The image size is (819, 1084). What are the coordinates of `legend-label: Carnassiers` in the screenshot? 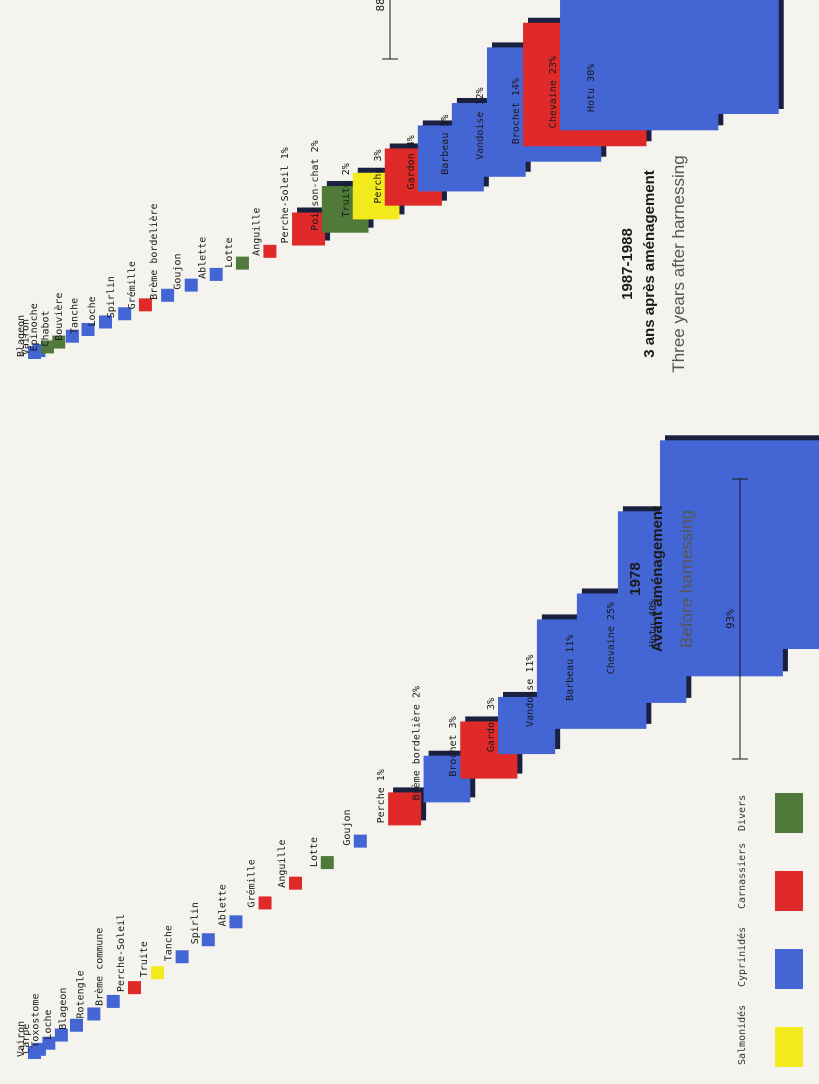 It's located at (742, 876).